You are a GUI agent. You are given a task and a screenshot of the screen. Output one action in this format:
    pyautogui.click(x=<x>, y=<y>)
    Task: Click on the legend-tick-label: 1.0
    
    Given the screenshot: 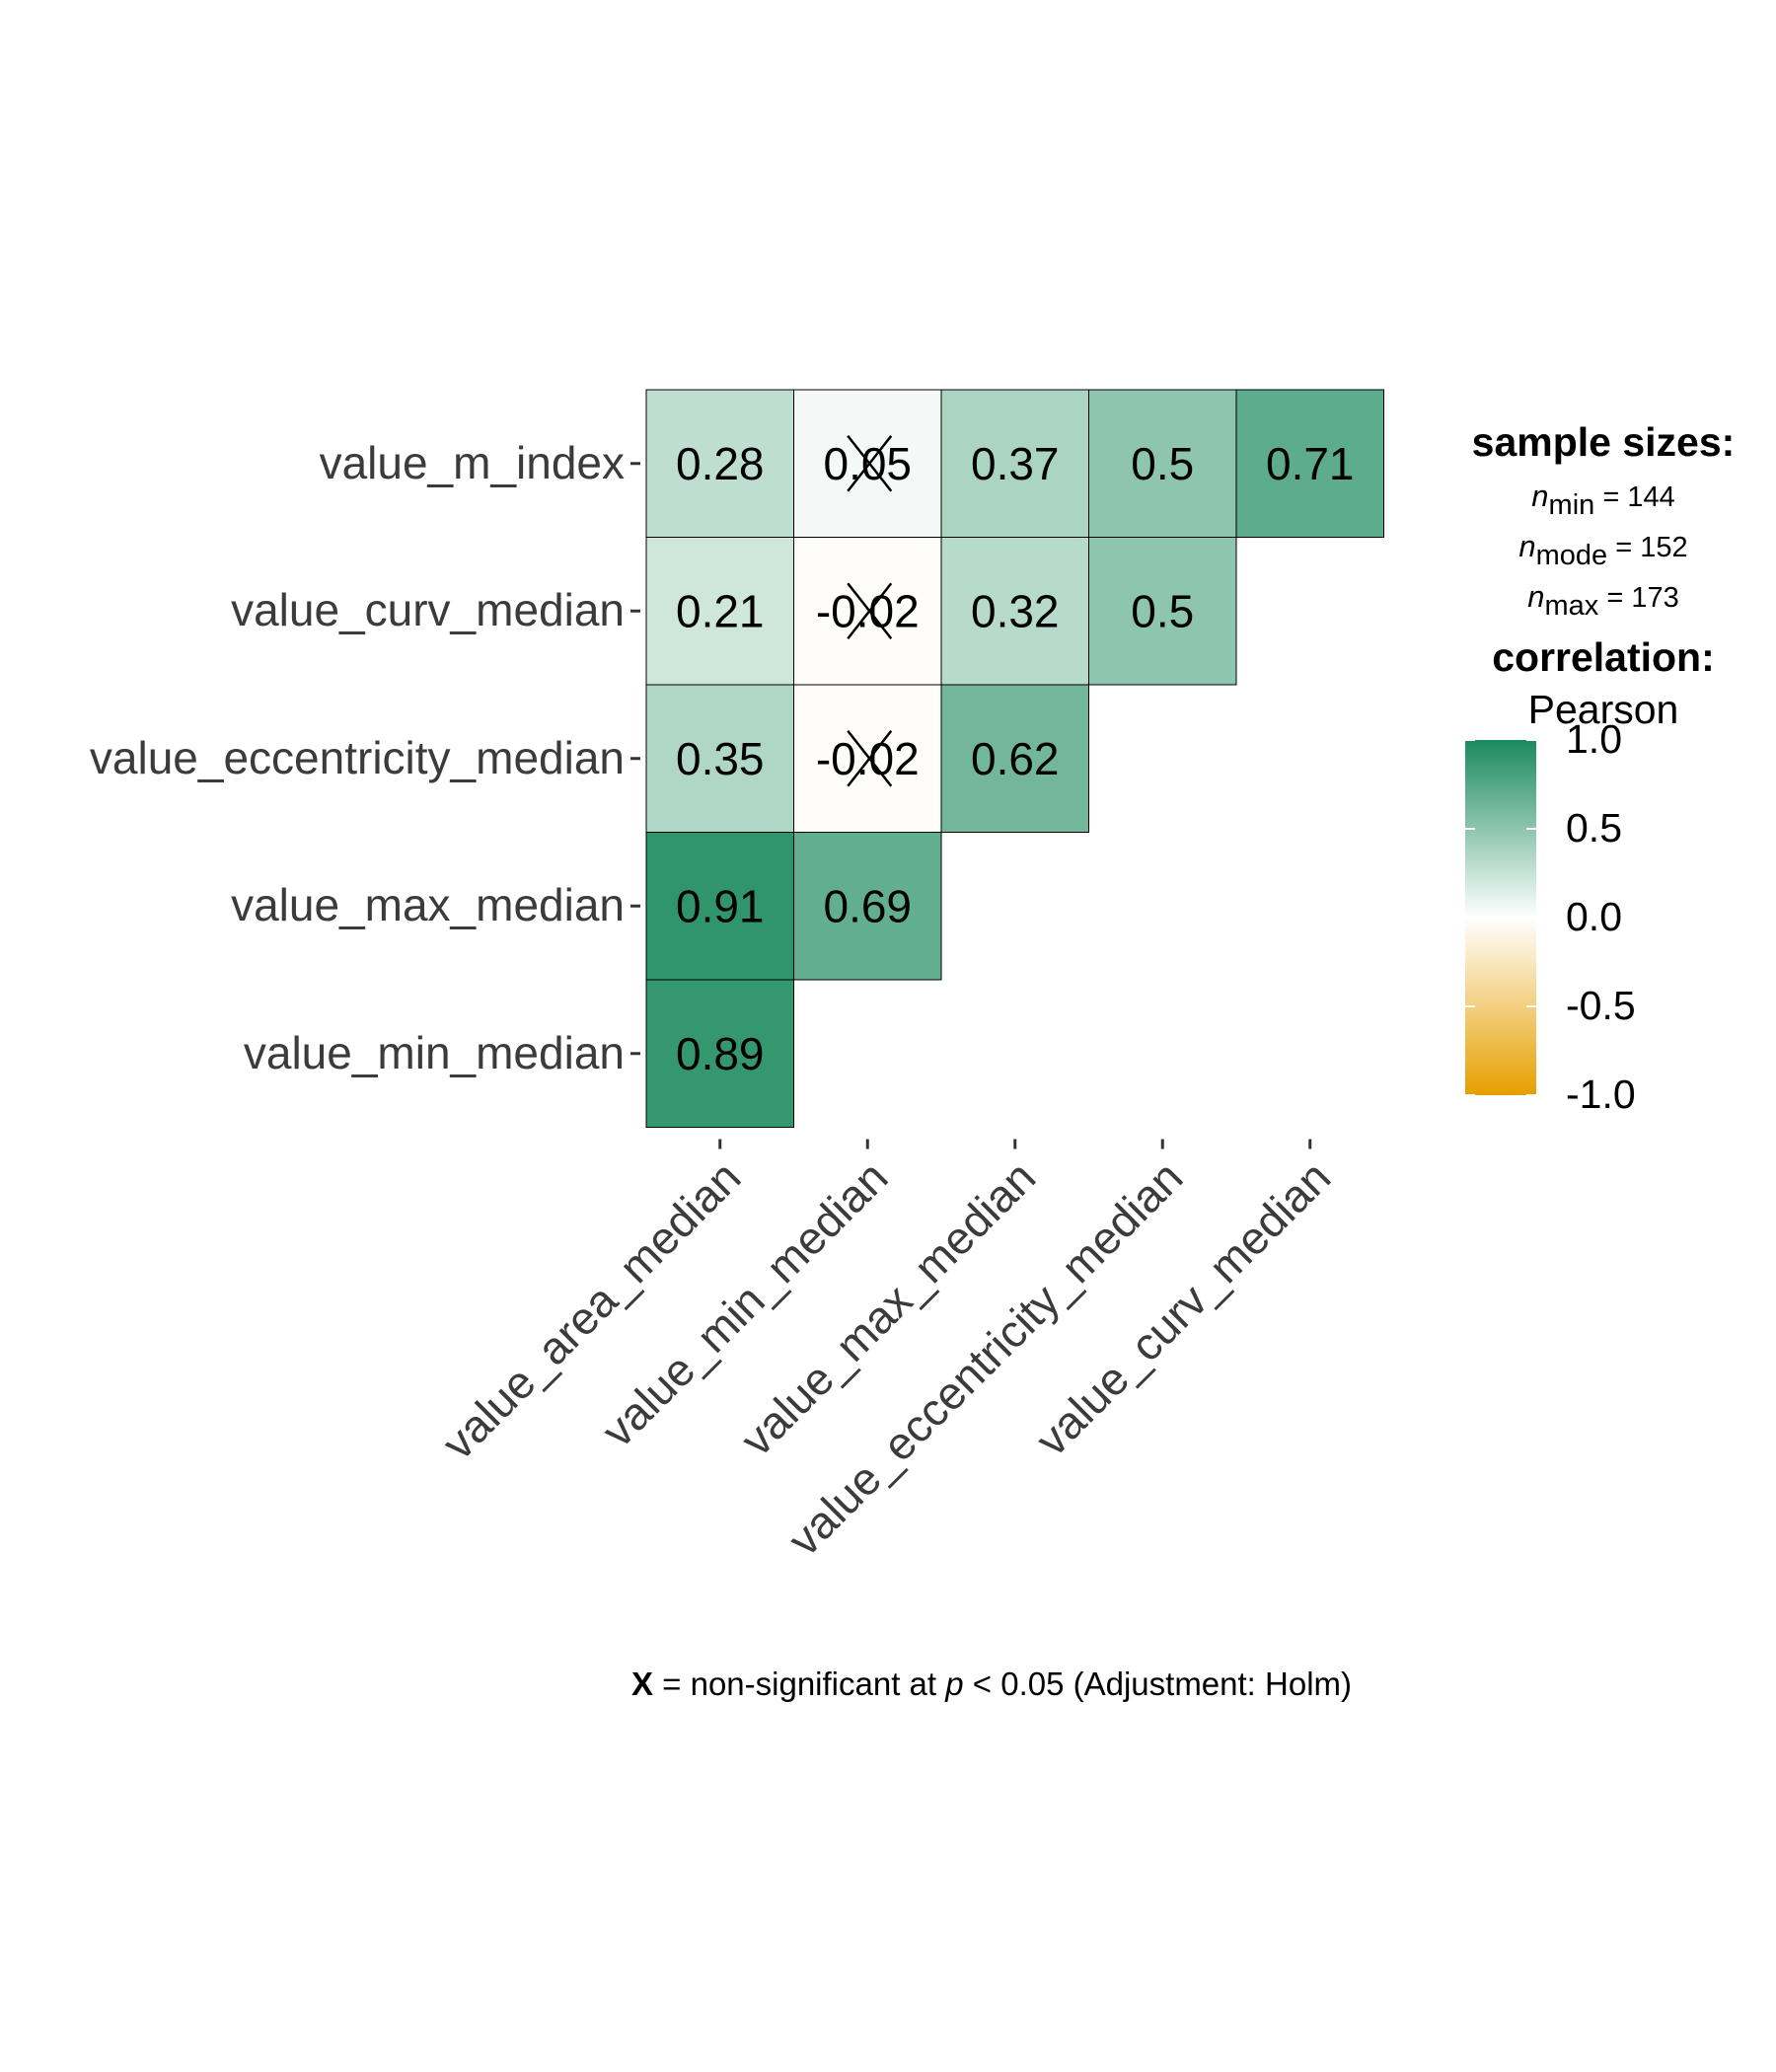 What is the action you would take?
    pyautogui.click(x=1594, y=739)
    